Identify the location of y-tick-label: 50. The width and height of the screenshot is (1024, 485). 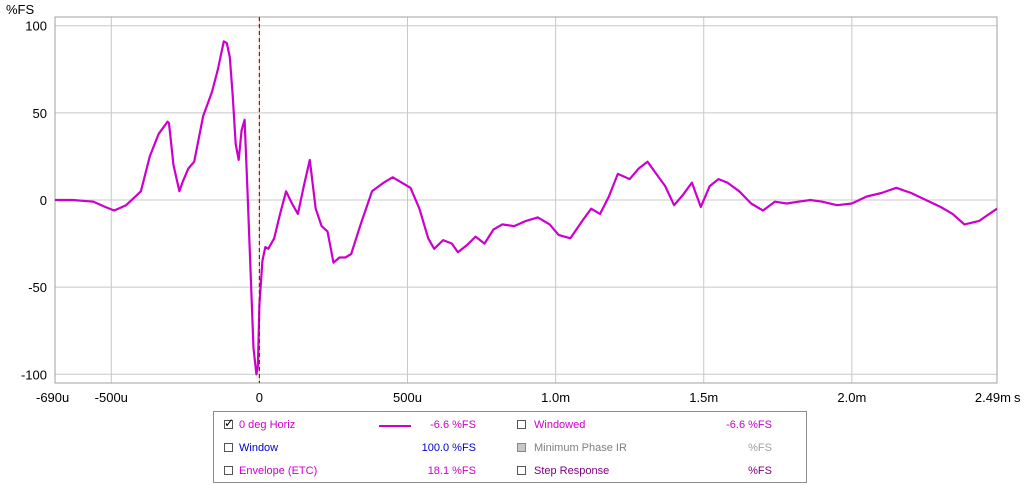
(40, 113).